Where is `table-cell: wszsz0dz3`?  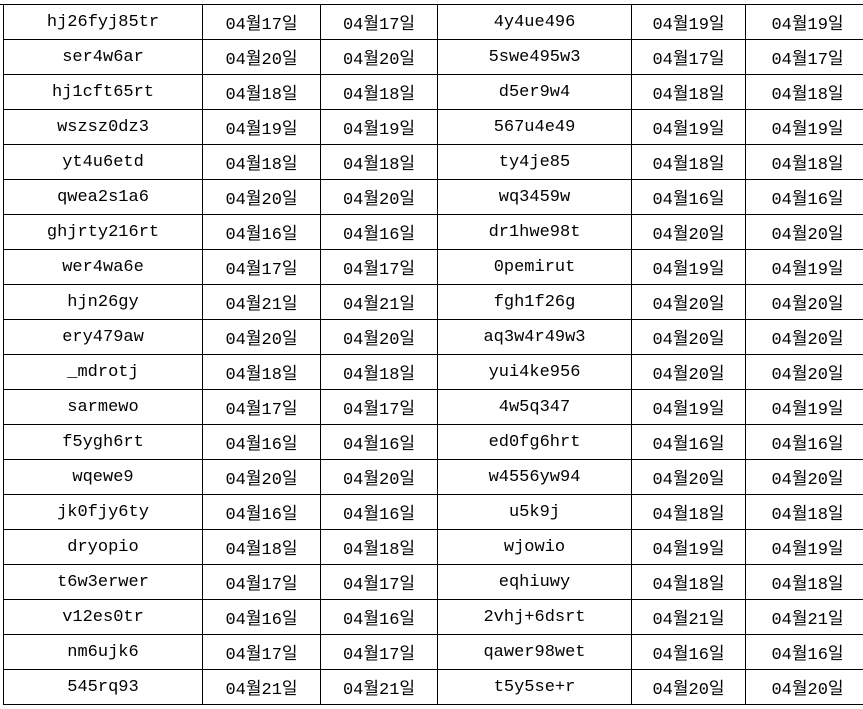
table-cell: wszsz0dz3 is located at coordinates (103, 127).